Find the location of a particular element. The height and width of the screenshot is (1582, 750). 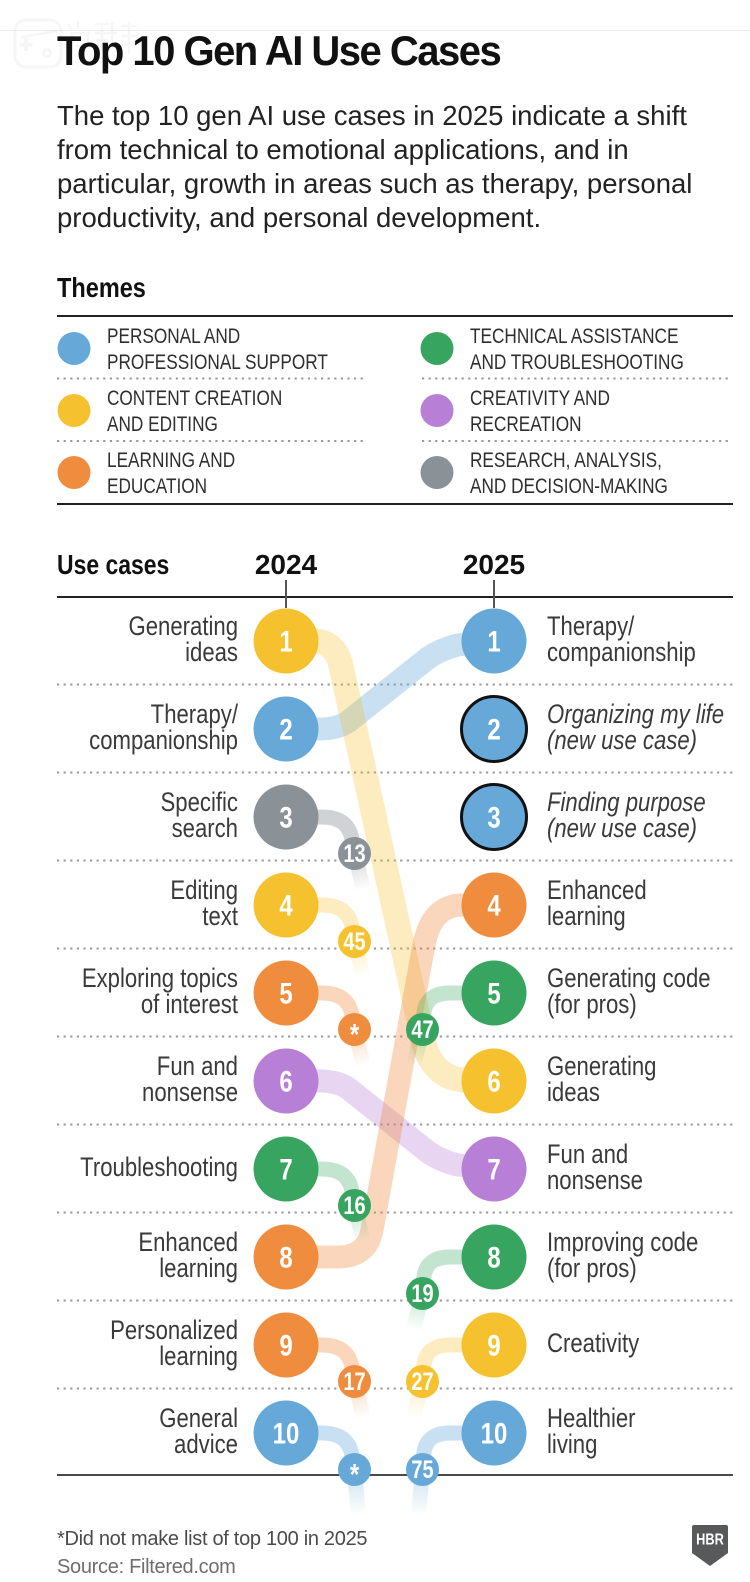

svg-text: text is located at coordinates (220, 917).